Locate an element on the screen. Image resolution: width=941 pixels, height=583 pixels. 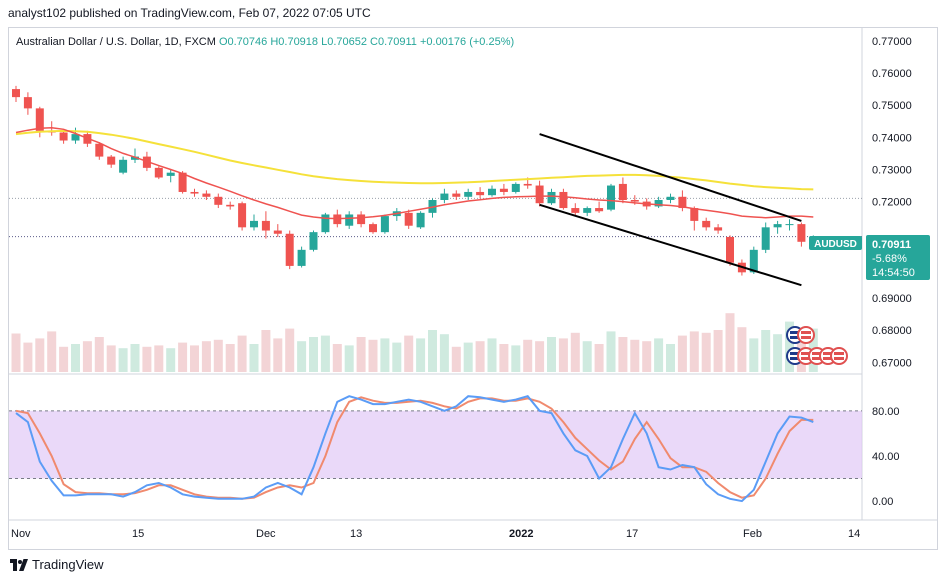
price-change: -5.68% is located at coordinates (889, 259).